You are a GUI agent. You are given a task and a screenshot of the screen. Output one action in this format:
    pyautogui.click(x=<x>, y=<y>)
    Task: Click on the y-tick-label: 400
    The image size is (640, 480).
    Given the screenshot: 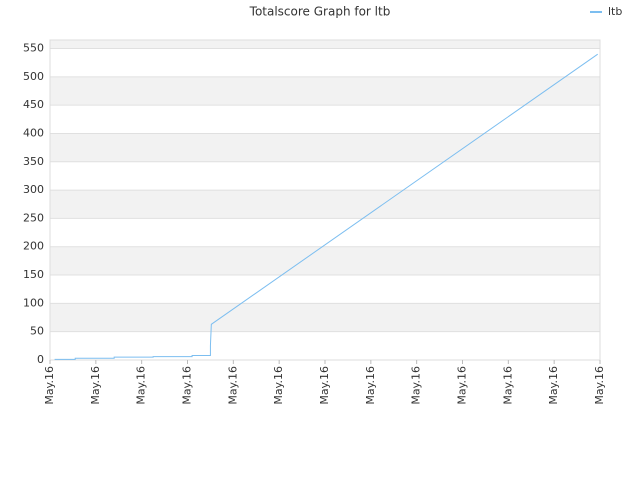 What is the action you would take?
    pyautogui.click(x=33, y=132)
    